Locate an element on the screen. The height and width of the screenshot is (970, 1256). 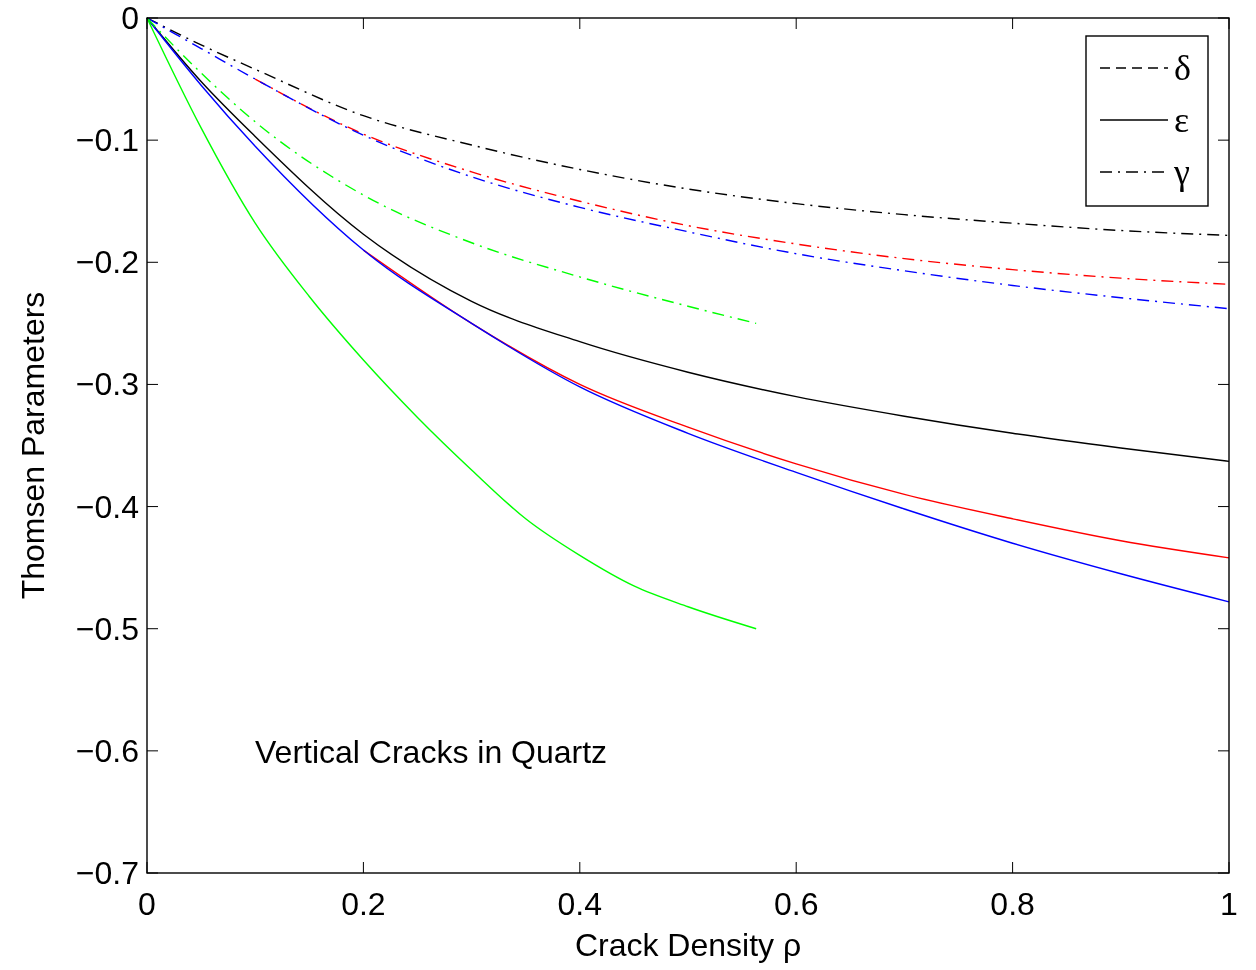
annotation: Vertical Cracks in Quartz is located at coordinates (431, 751).